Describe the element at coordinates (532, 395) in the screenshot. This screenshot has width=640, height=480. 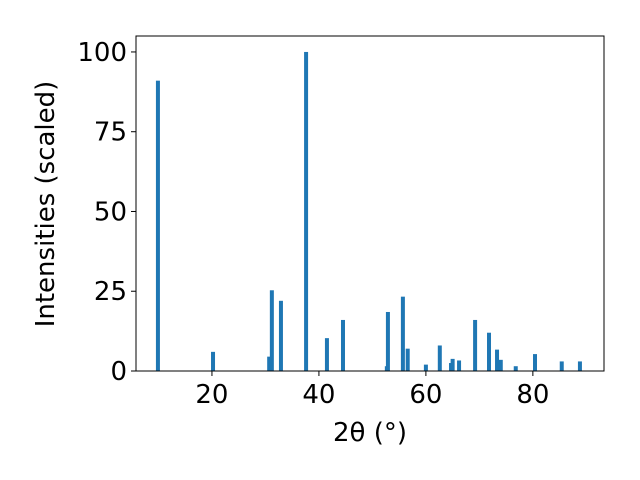
I see `x-tick-label: 80` at that location.